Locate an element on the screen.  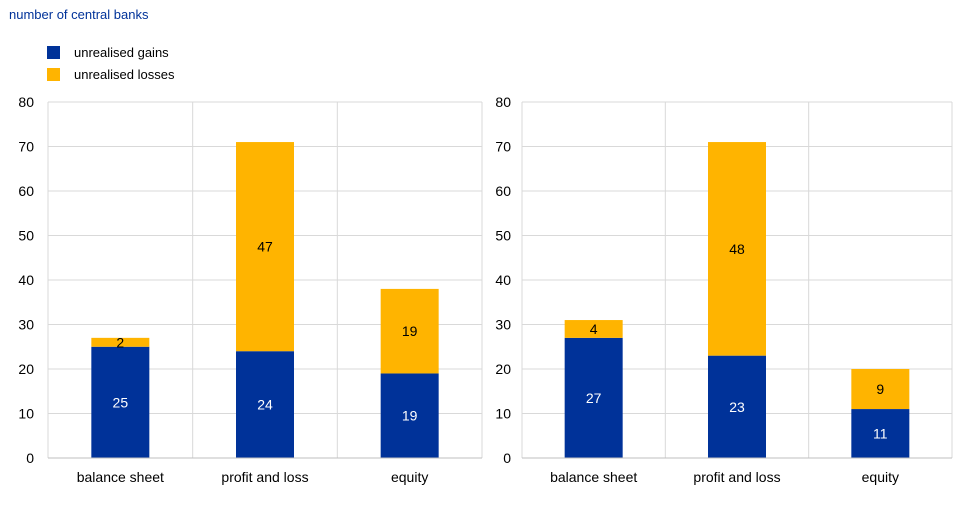
data-label-losses: 4 is located at coordinates (594, 329).